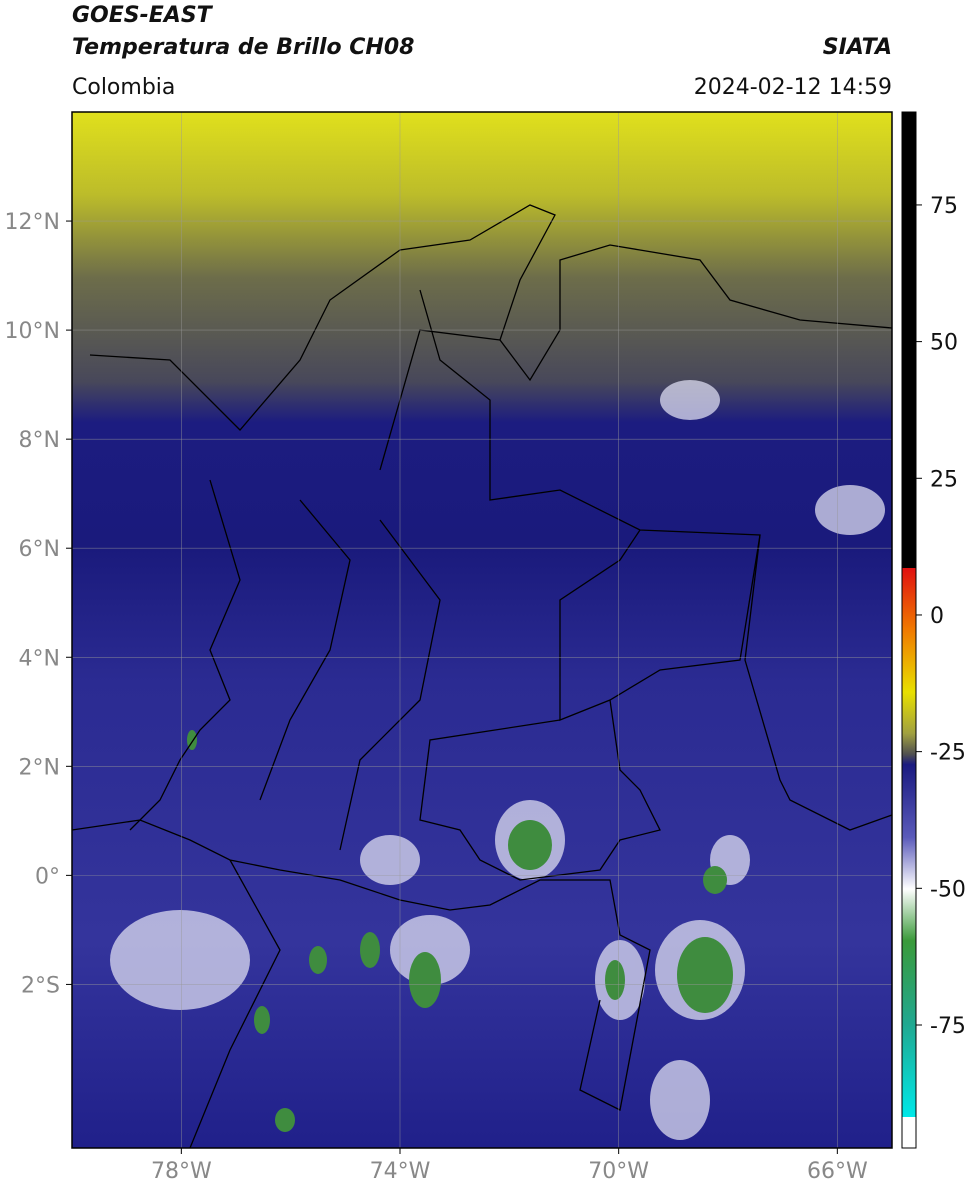 This screenshot has width=966, height=1194. What do you see at coordinates (32, 222) in the screenshot?
I see `y-tick-label: 12°N` at bounding box center [32, 222].